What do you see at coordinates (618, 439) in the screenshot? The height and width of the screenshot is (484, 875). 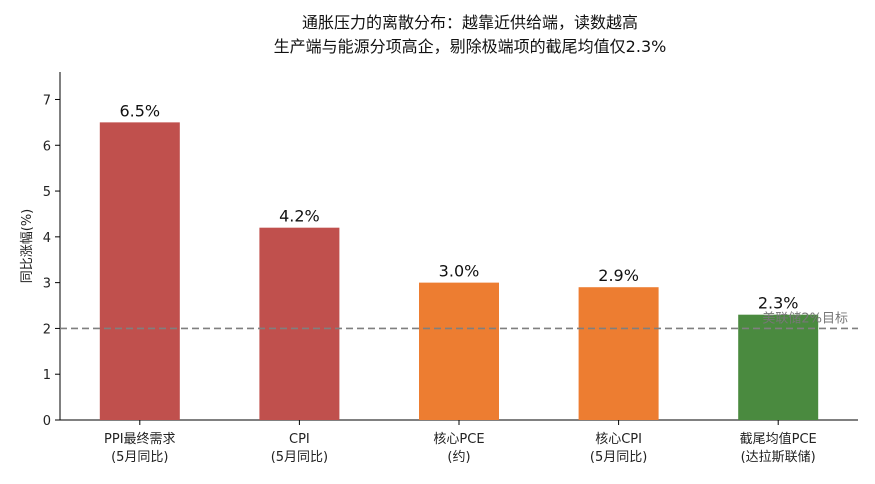 I see `x-tick-label: 核心CPI` at bounding box center [618, 439].